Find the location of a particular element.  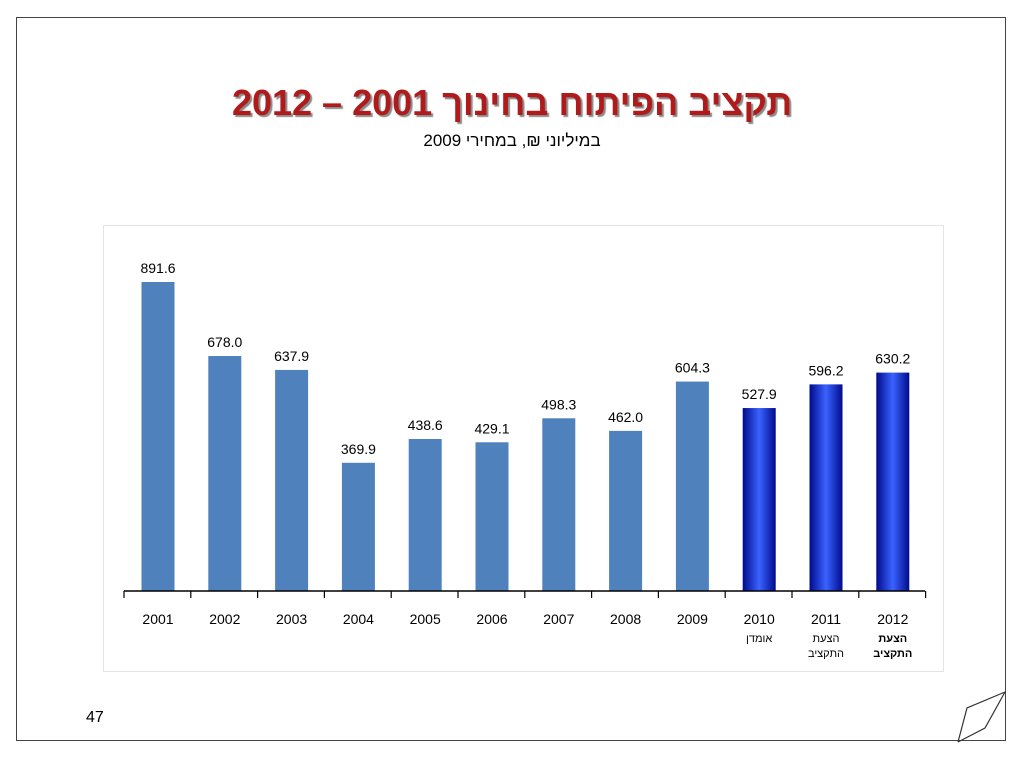

bar-2011 is located at coordinates (826, 487).